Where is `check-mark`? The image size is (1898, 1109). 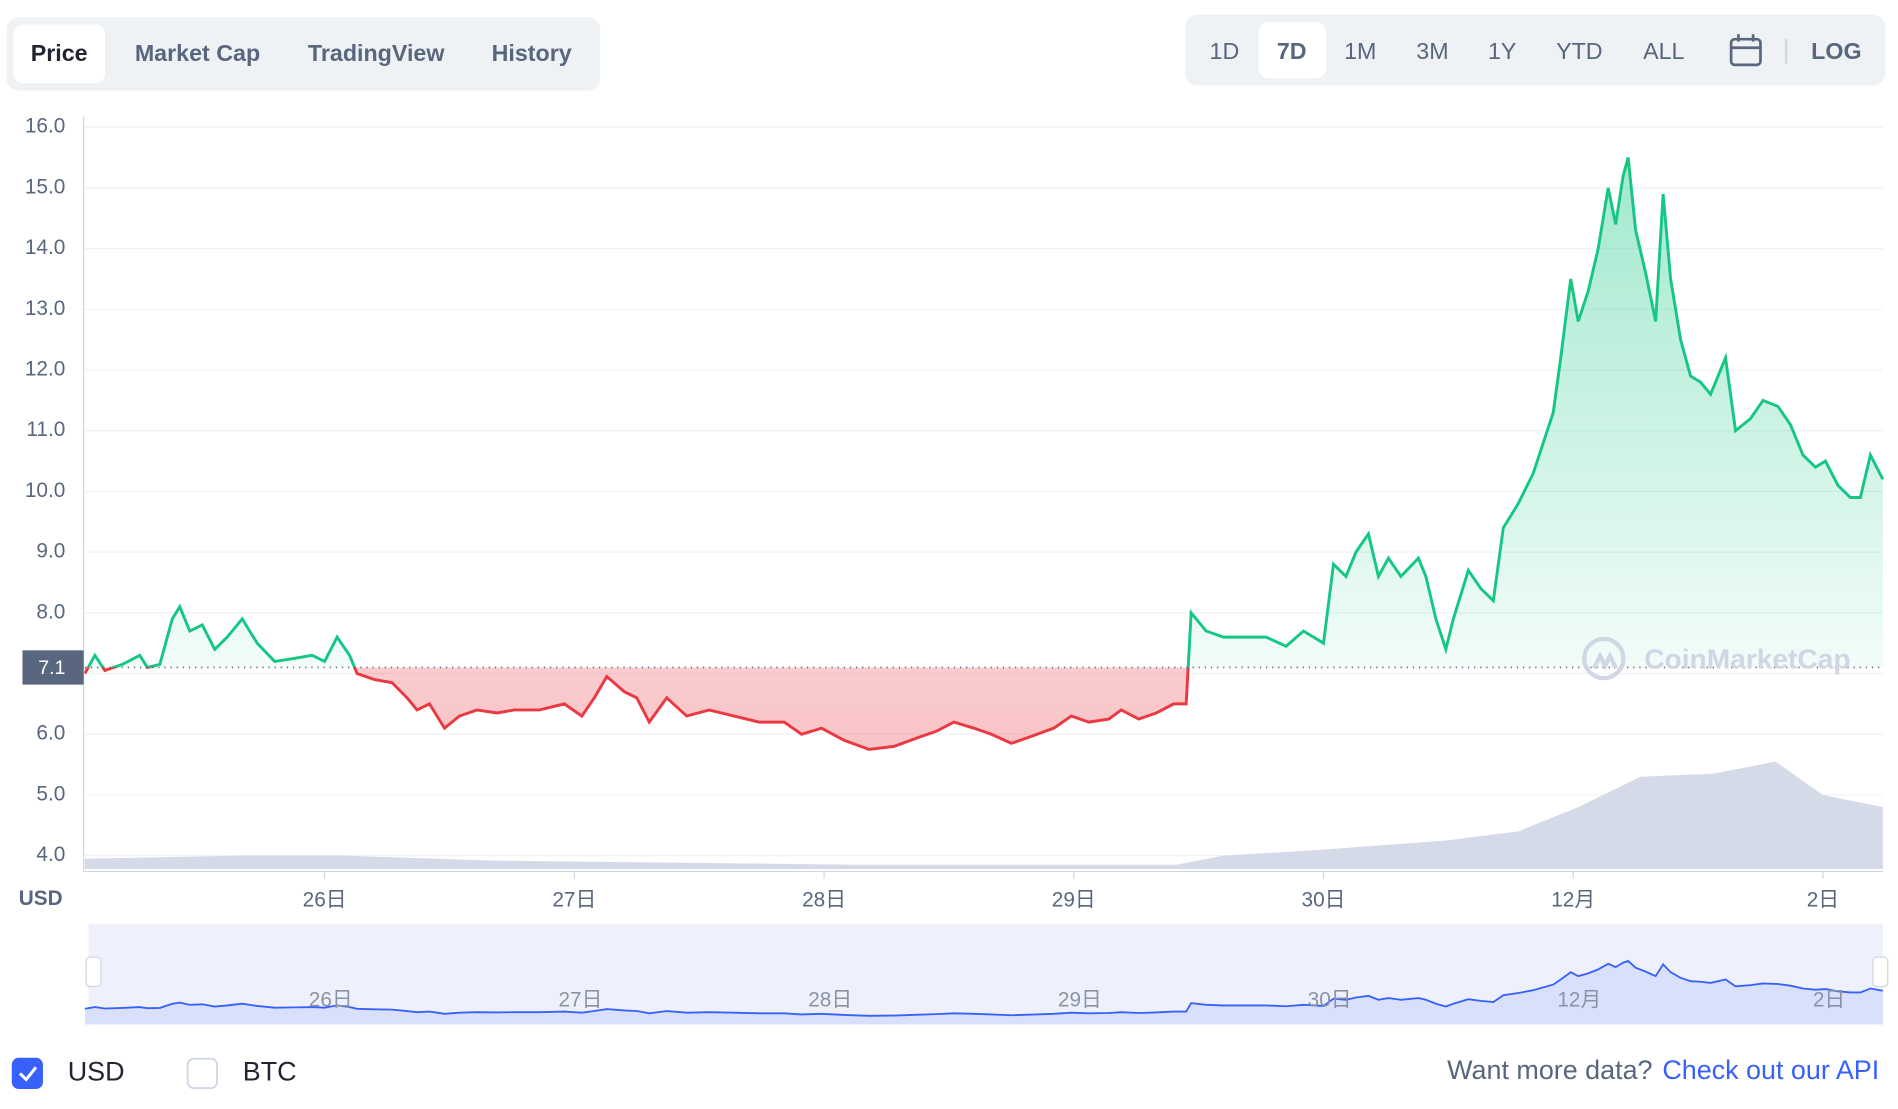
check-mark is located at coordinates (28, 1074).